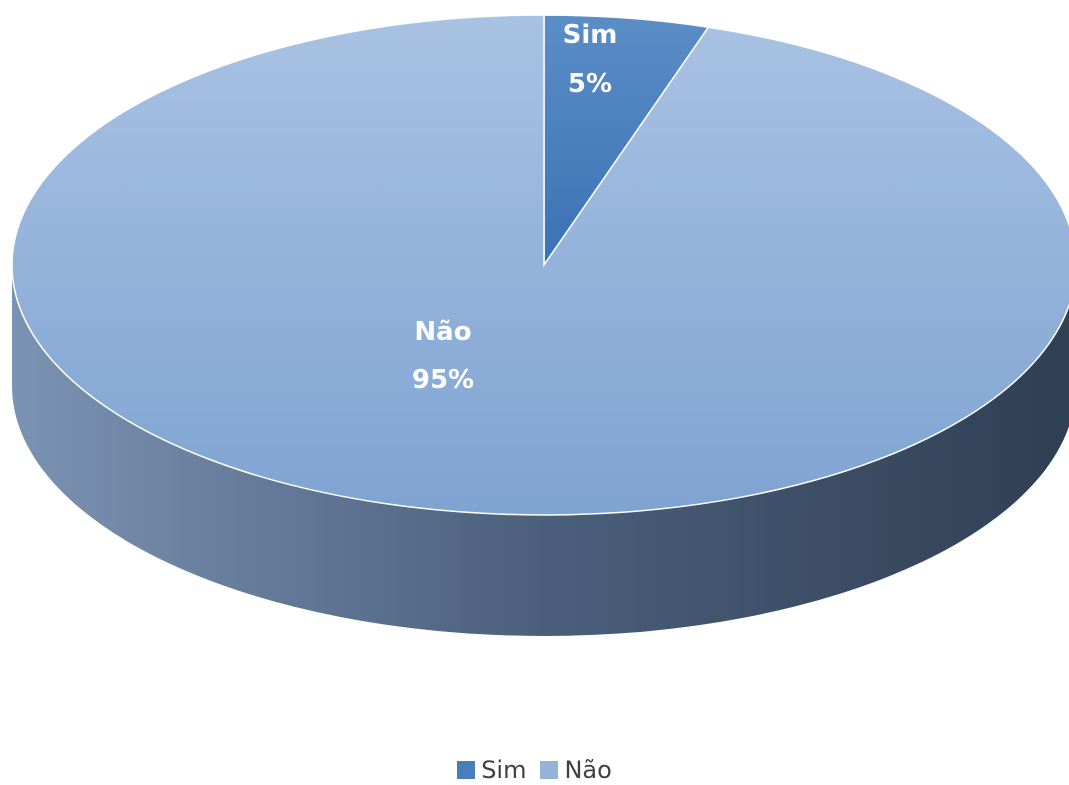  What do you see at coordinates (590, 84) in the screenshot?
I see `data-label-value-sim: 5%` at bounding box center [590, 84].